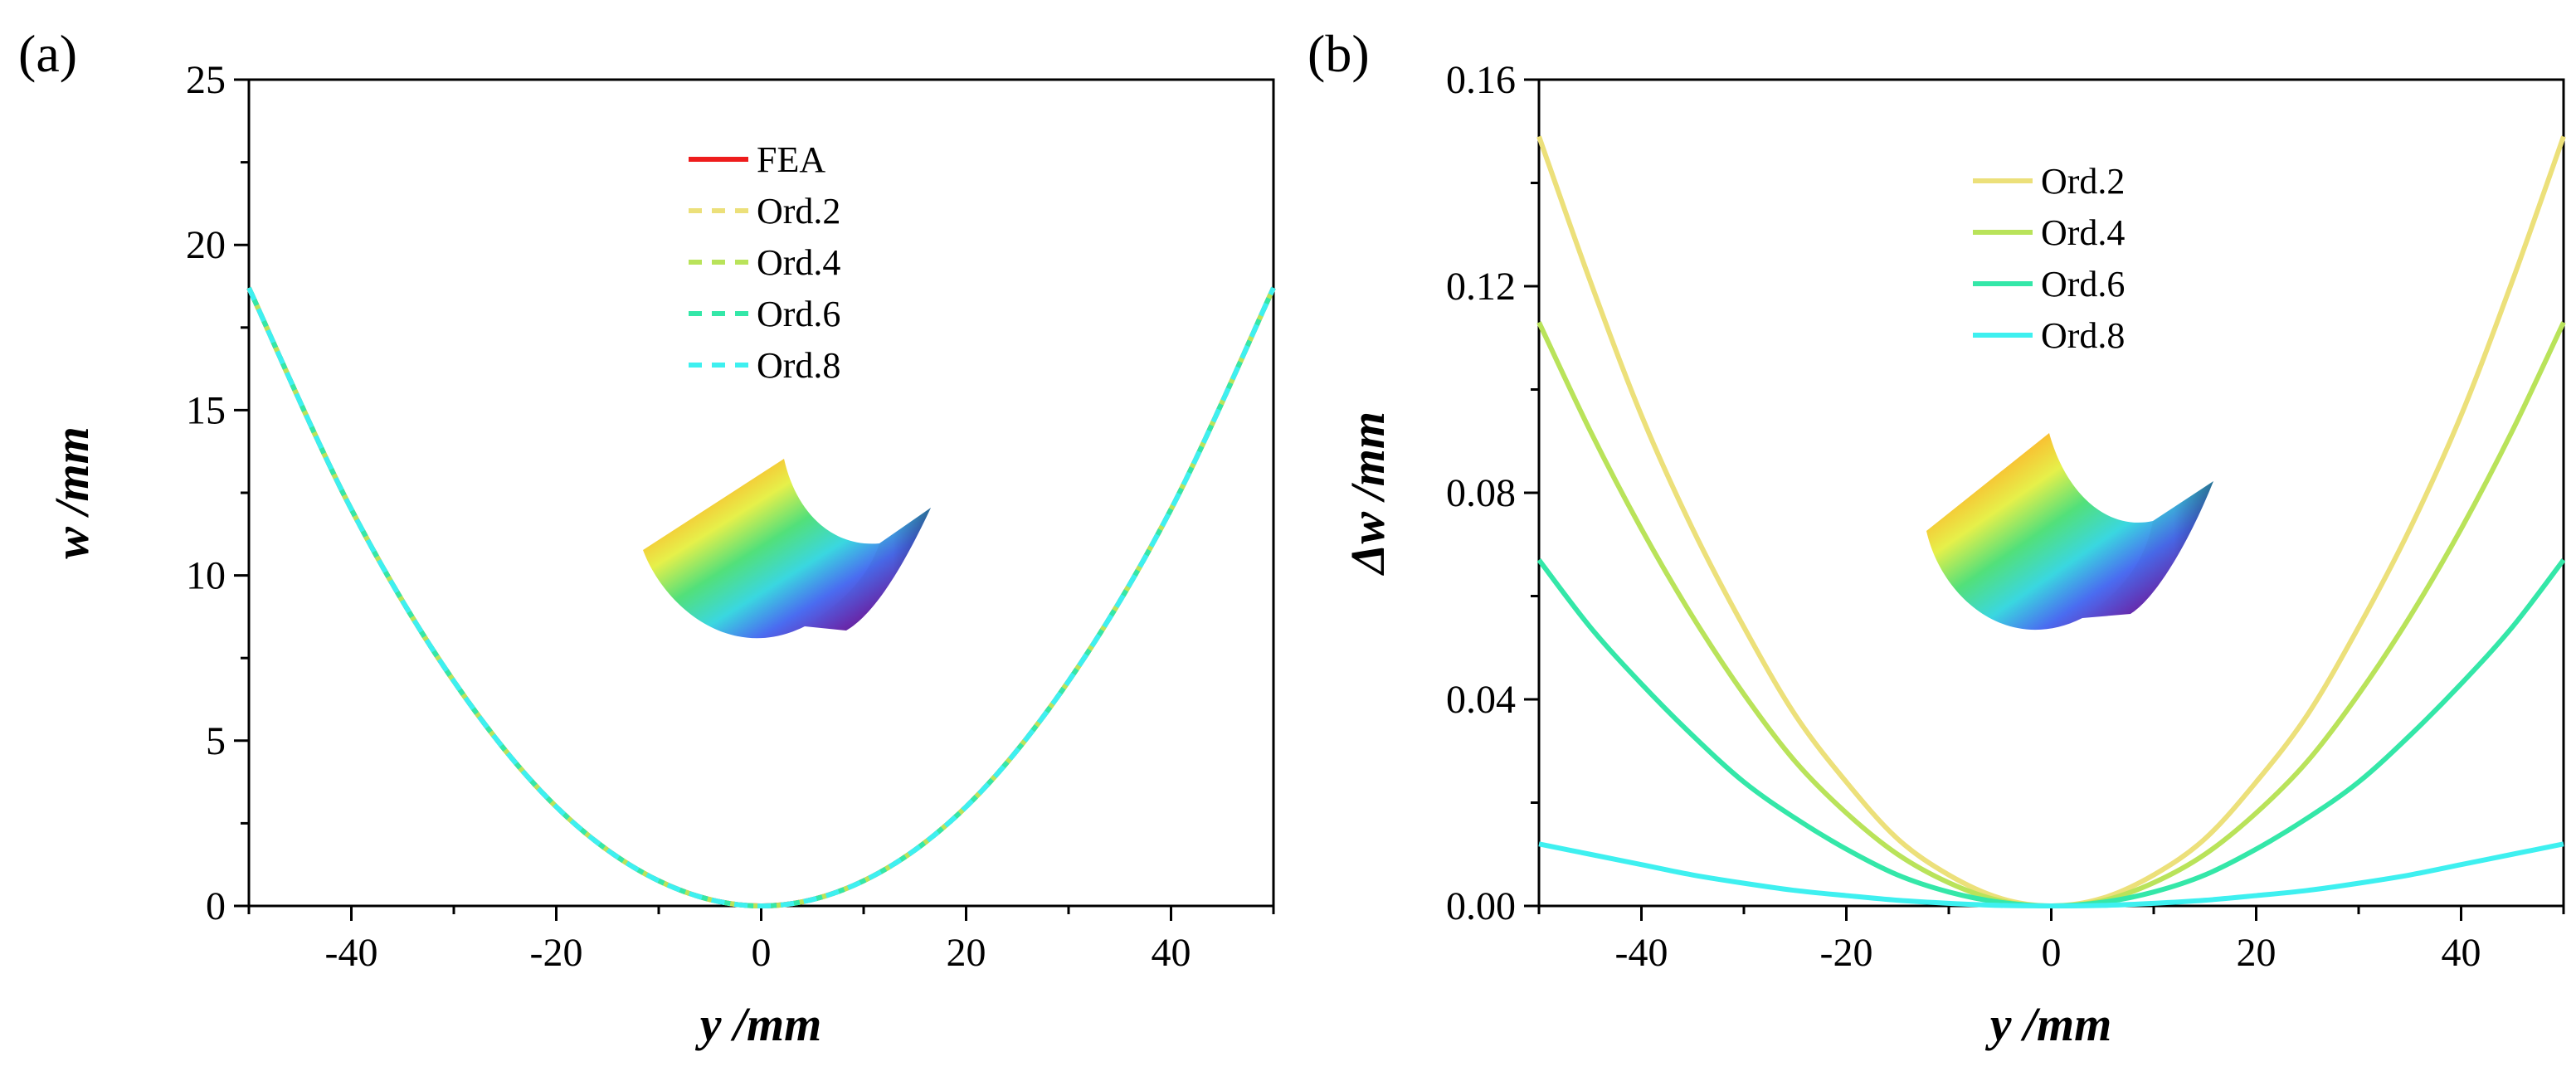 The image size is (2576, 1076). What do you see at coordinates (47, 54) in the screenshot?
I see `panel-a-label: (a)` at bounding box center [47, 54].